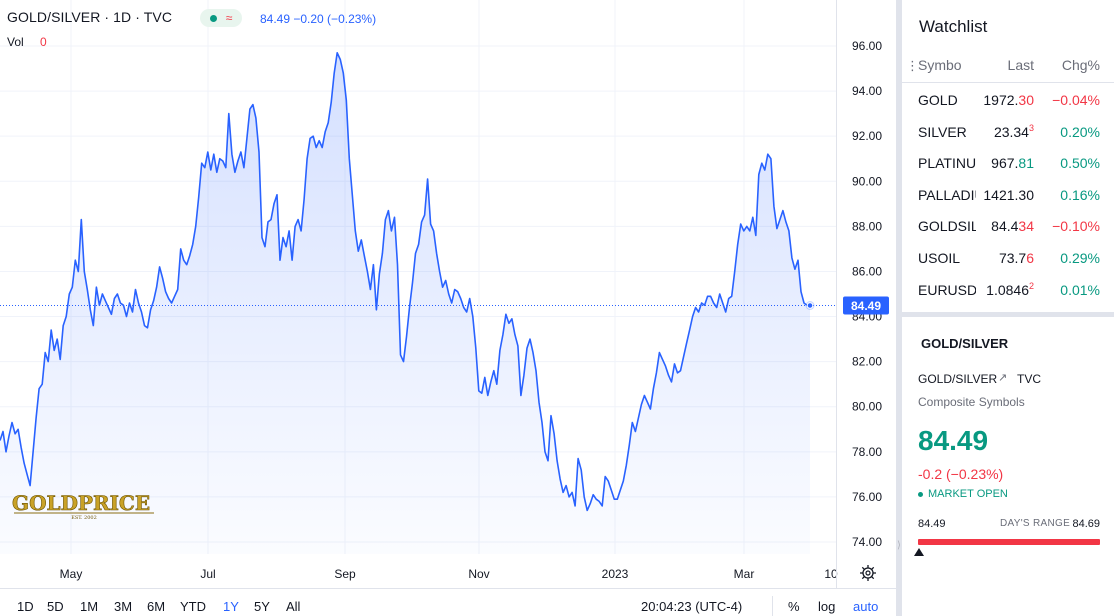 Image resolution: width=1114 pixels, height=616 pixels. What do you see at coordinates (1080, 289) in the screenshot?
I see `watchlist-change-percent: 0.01%` at bounding box center [1080, 289].